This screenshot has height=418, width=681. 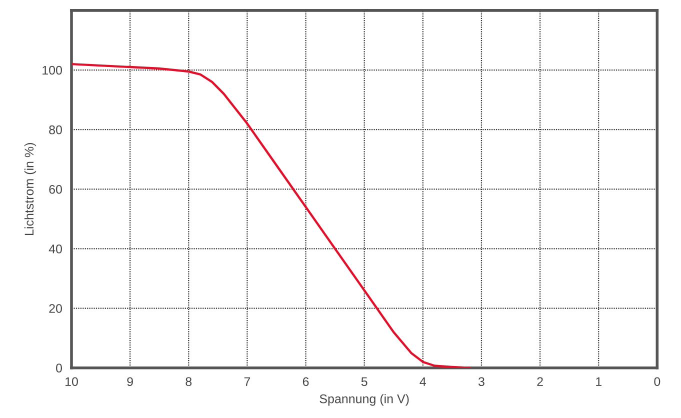 What do you see at coordinates (247, 381) in the screenshot?
I see `x-tick-label: 7` at bounding box center [247, 381].